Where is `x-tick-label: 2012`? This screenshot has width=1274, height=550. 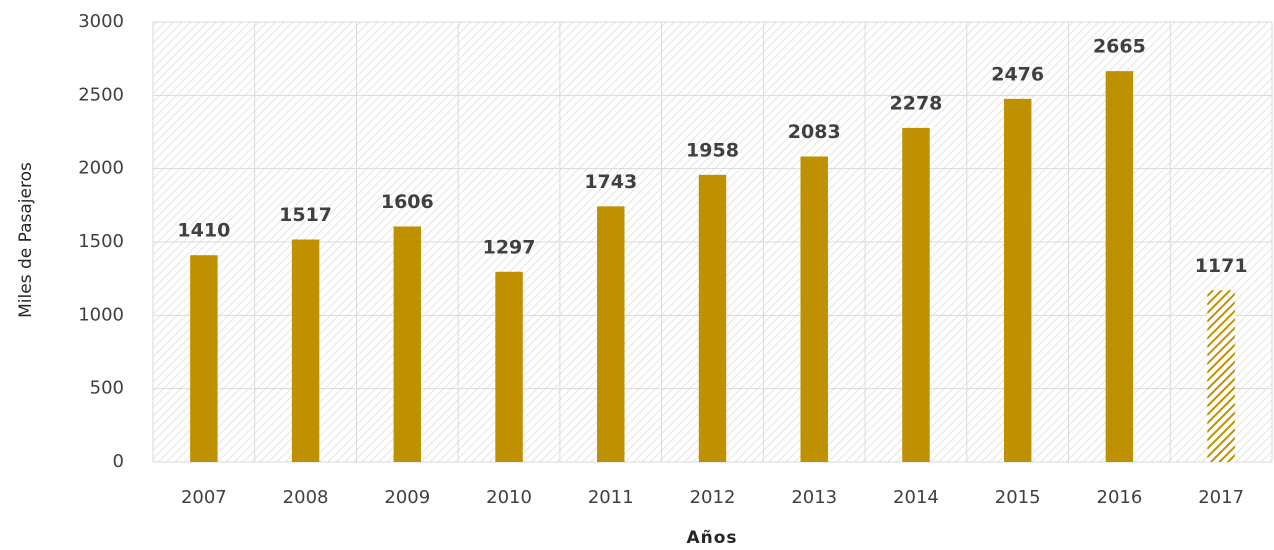
x-tick-label: 2012 is located at coordinates (713, 497).